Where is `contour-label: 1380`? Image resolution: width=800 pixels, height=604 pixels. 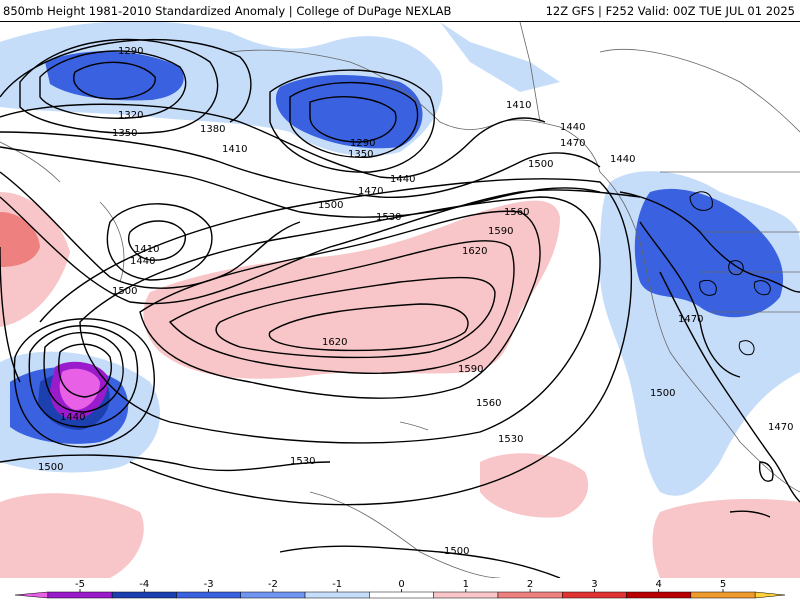 contour-label: 1380 is located at coordinates (212, 129).